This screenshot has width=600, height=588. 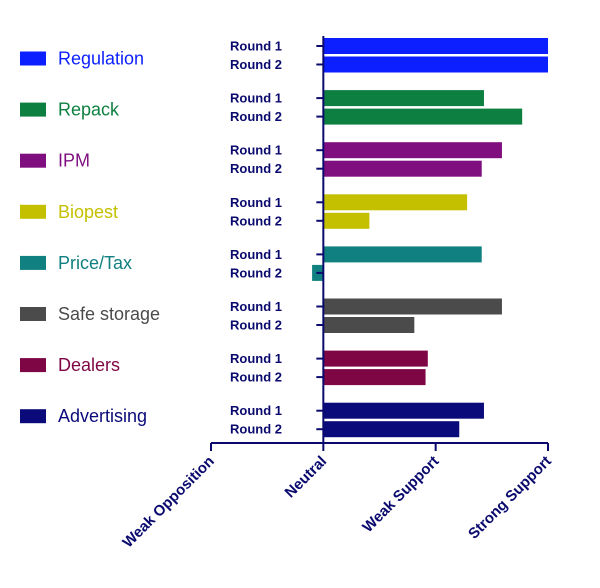 I want to click on round-label-price-tax-1: Round 1, so click(x=256, y=254).